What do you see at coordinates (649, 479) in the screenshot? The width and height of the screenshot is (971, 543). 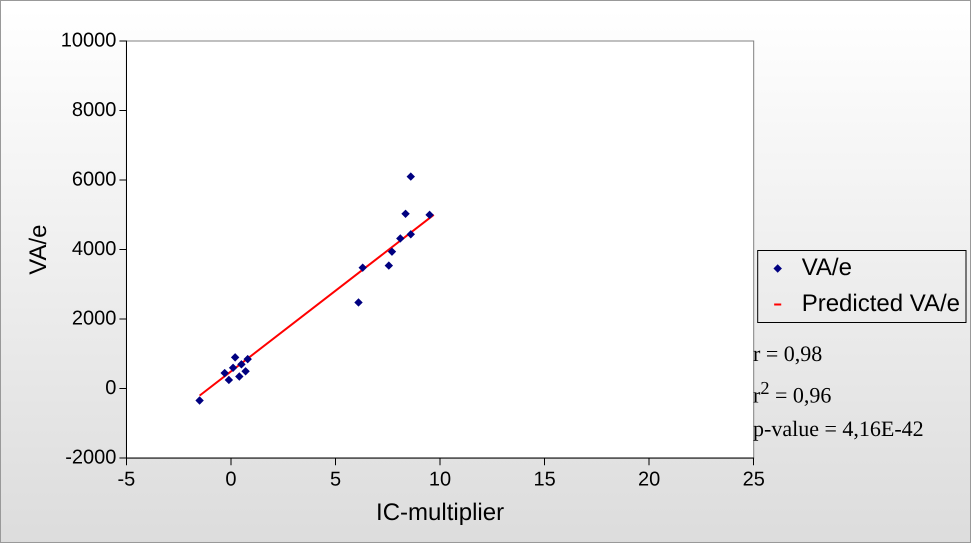 I see `x-tick-label: 20` at bounding box center [649, 479].